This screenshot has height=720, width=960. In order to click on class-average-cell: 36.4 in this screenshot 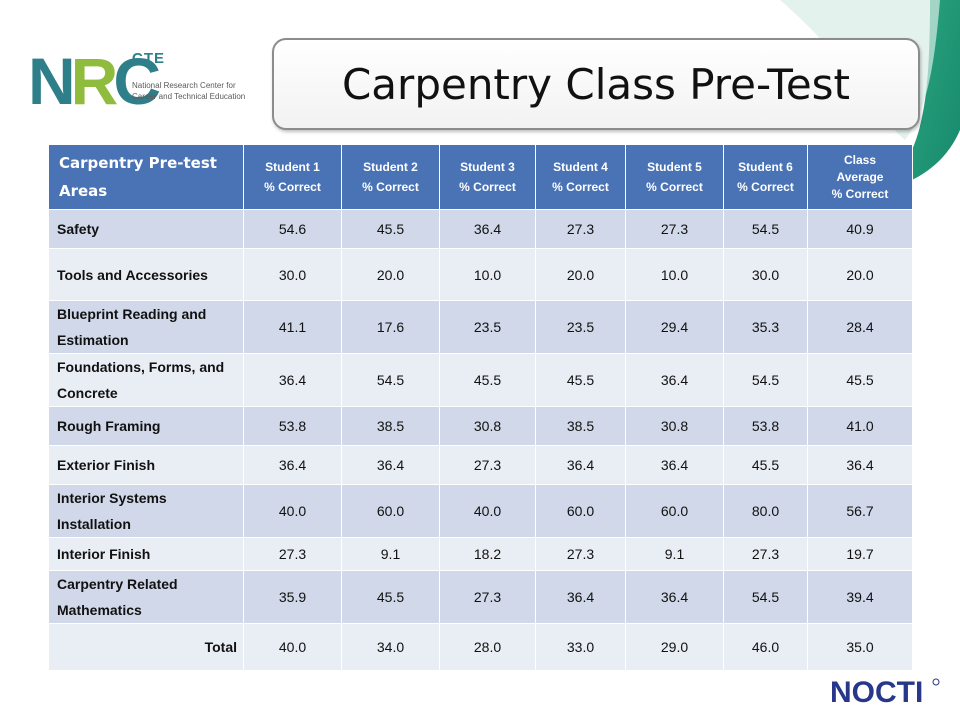, I will do `click(860, 465)`.